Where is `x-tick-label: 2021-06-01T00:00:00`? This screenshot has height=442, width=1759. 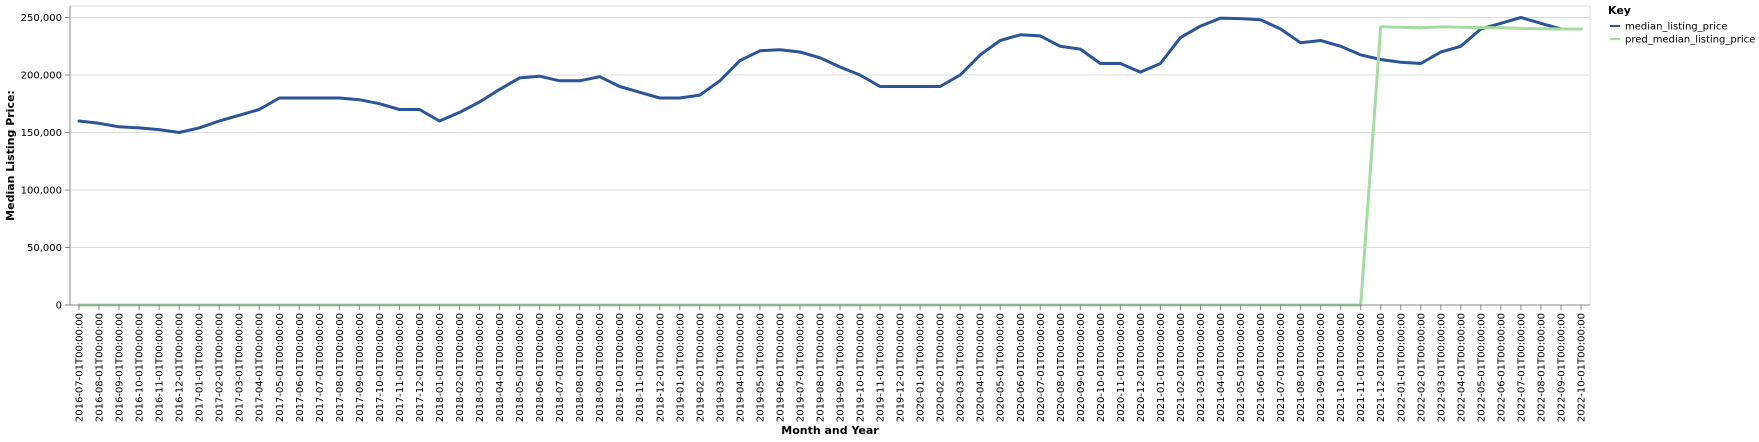
x-tick-label: 2021-06-01T00:00:00 is located at coordinates (1261, 367).